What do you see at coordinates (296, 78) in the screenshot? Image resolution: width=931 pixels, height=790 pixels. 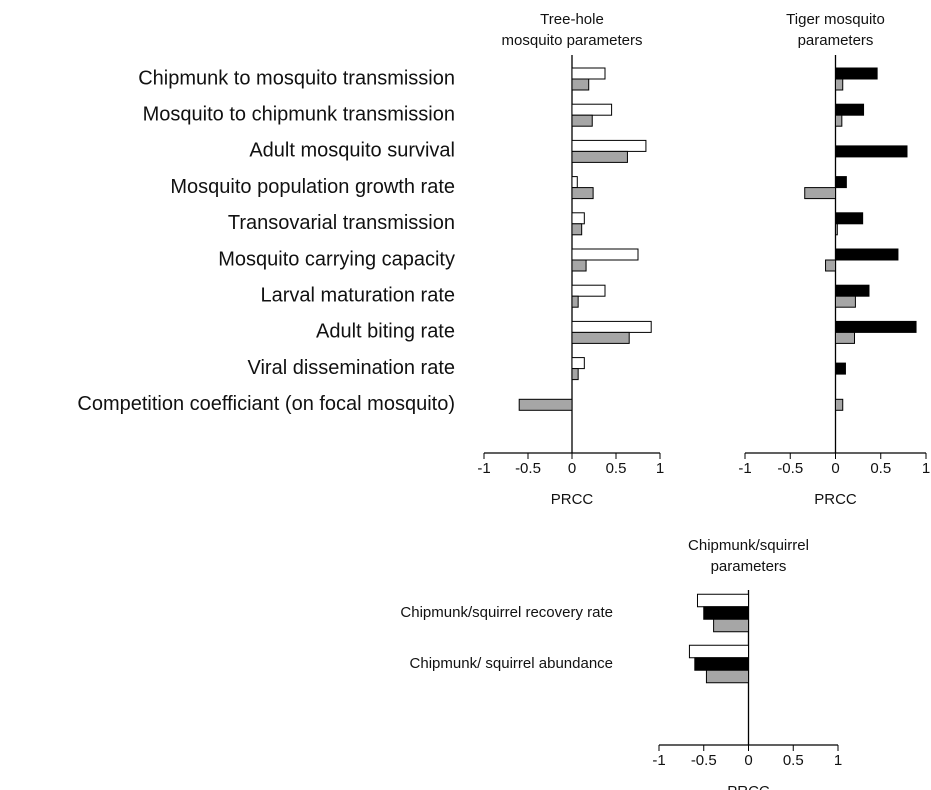 I see `category-label: Chipmunk to mosquito transmission` at bounding box center [296, 78].